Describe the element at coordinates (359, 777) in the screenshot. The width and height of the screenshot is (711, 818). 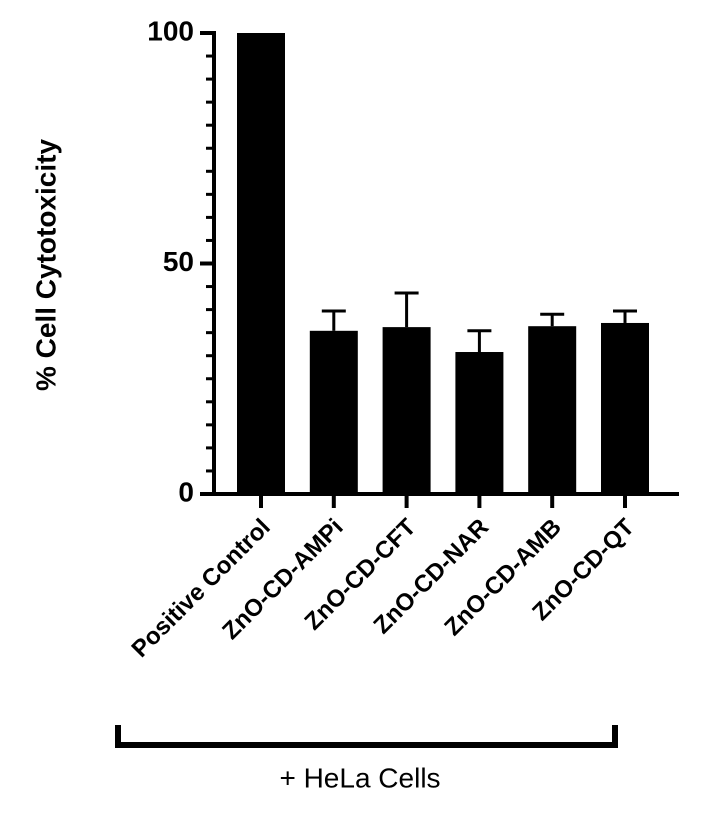
I see `group-label: + HeLa Cells` at that location.